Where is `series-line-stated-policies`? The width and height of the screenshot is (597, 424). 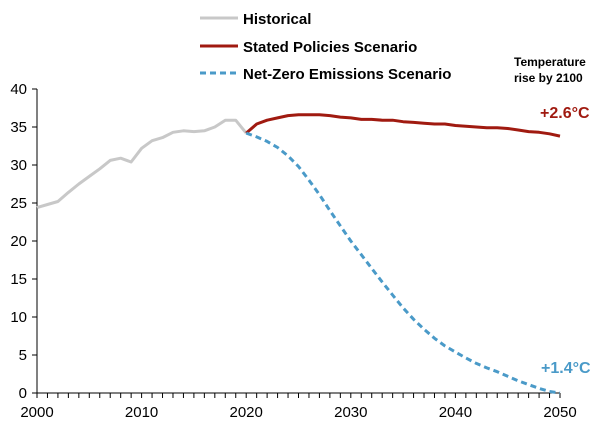
series-line-stated-policies is located at coordinates (403, 125).